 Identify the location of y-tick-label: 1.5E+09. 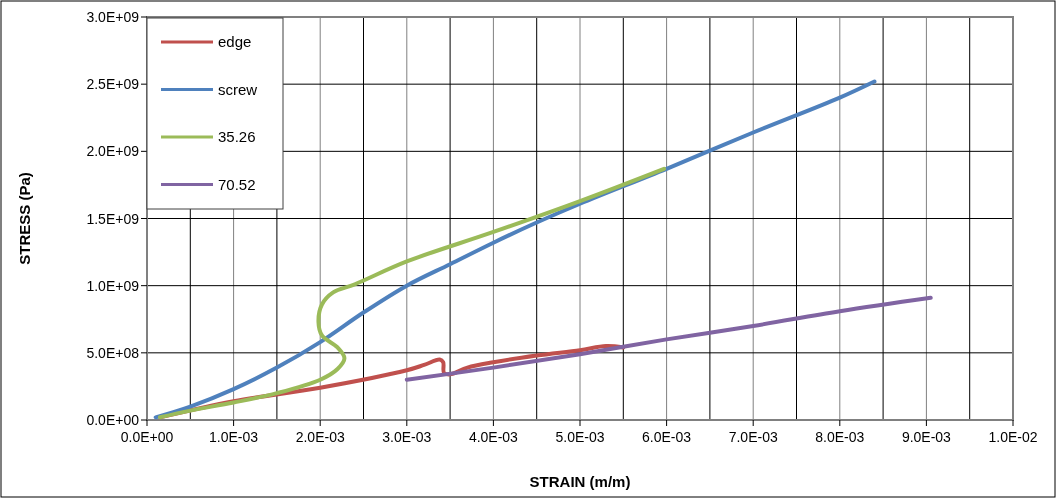
(113, 218).